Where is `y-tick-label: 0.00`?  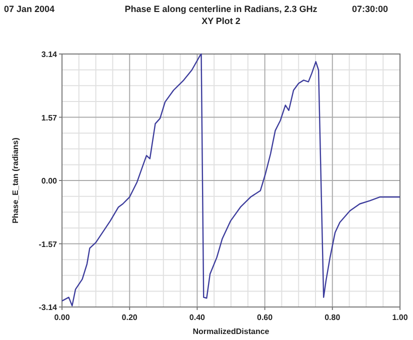
y-tick-label: 0.00 is located at coordinates (49, 181).